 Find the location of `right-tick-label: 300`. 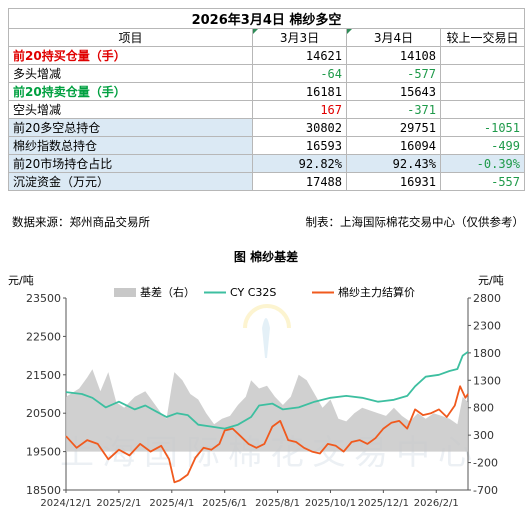

right-tick-label: 300 is located at coordinates (483, 435).